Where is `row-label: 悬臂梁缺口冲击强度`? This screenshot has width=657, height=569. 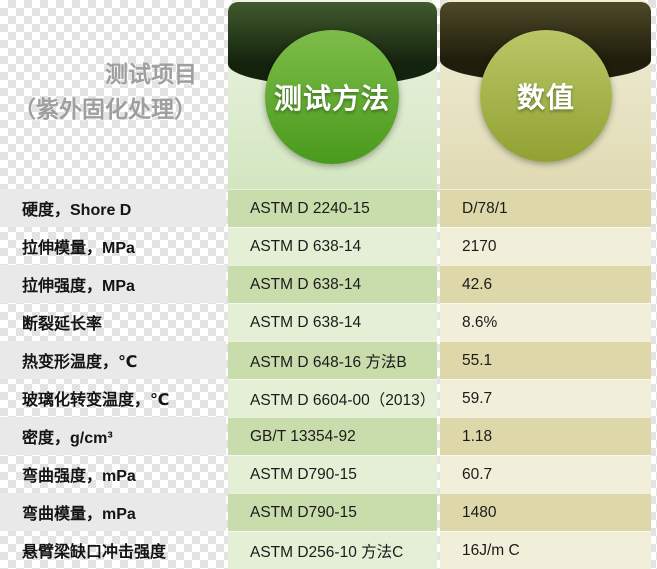 row-label: 悬臂梁缺口冲击强度 is located at coordinates (94, 552).